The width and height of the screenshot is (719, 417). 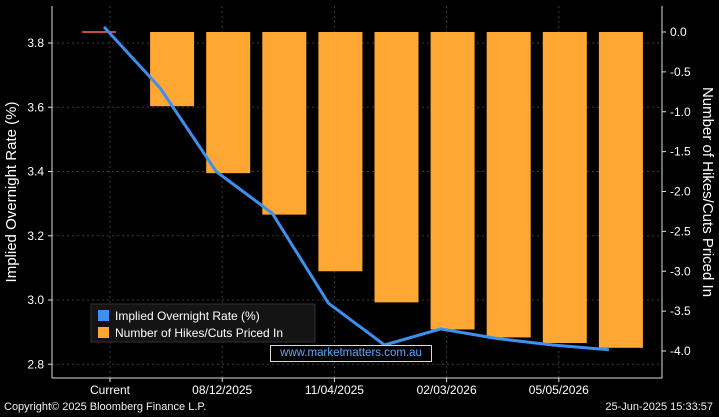 I want to click on right-tick-label: -3.5, so click(x=680, y=311).